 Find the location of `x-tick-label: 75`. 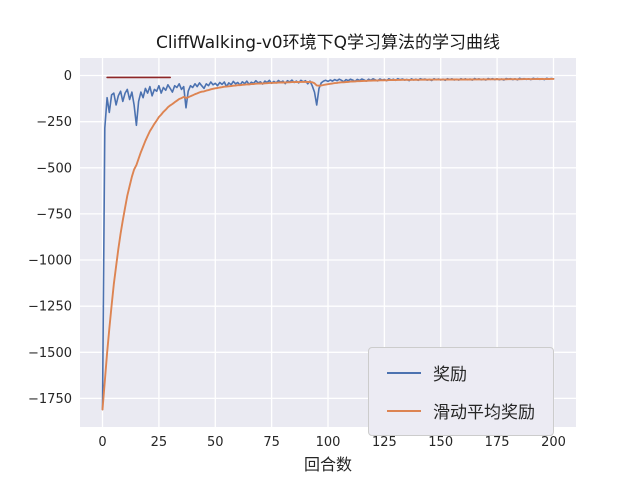

x-tick-label: 75 is located at coordinates (271, 442).